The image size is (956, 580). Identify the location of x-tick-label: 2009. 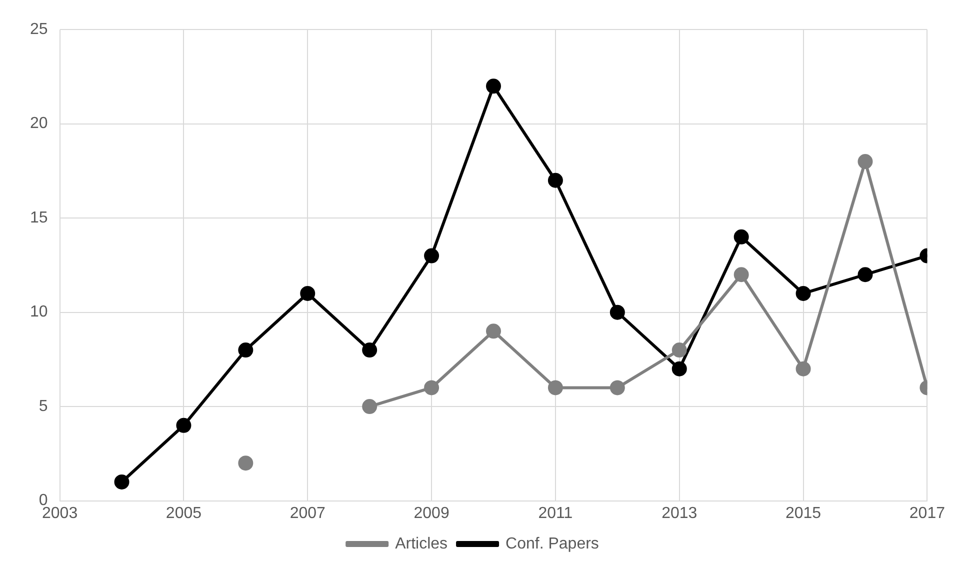
(432, 513).